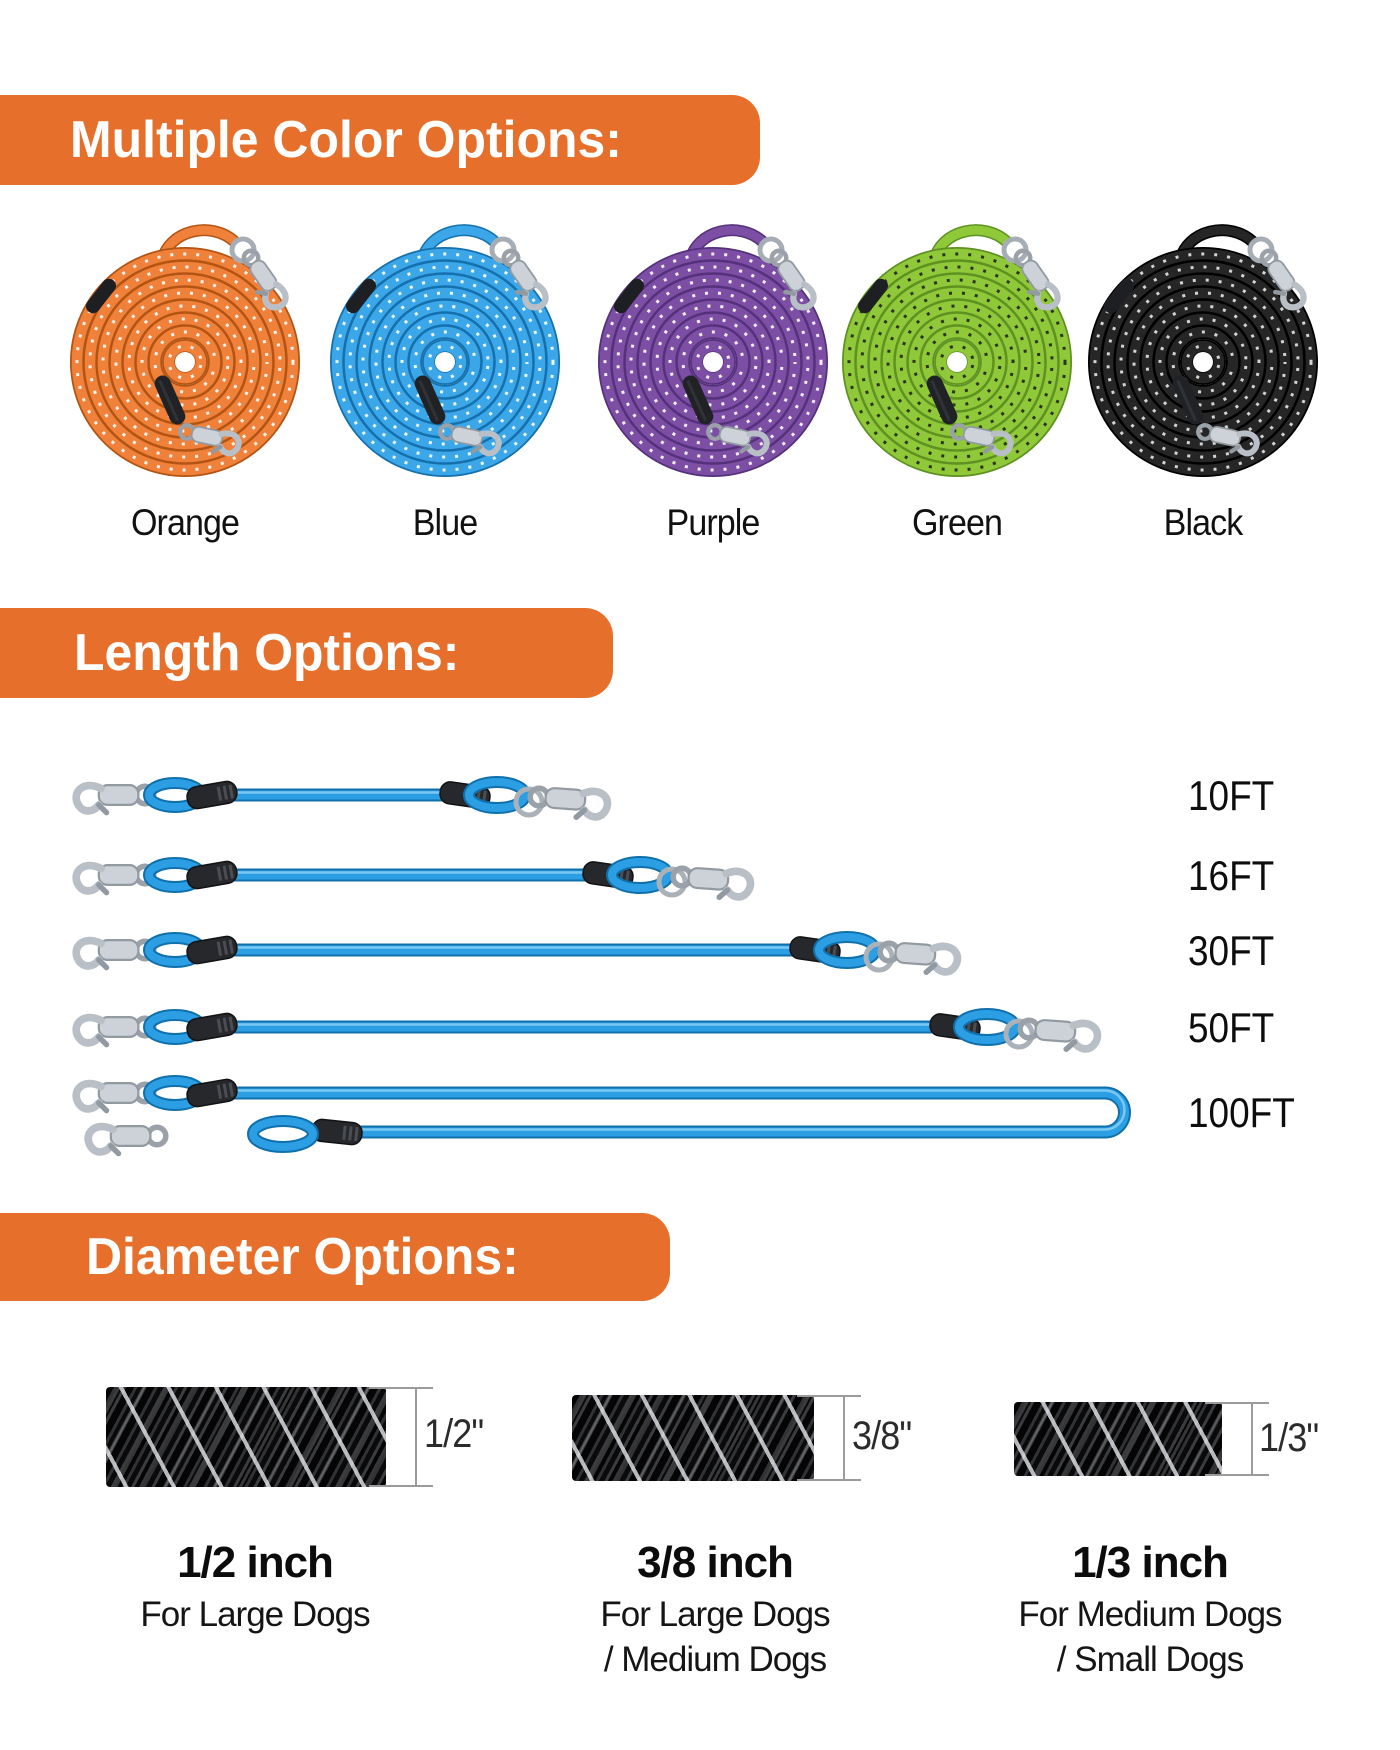 This screenshot has width=1400, height=1750. What do you see at coordinates (445, 522) in the screenshot?
I see `color-option-label: Blue` at bounding box center [445, 522].